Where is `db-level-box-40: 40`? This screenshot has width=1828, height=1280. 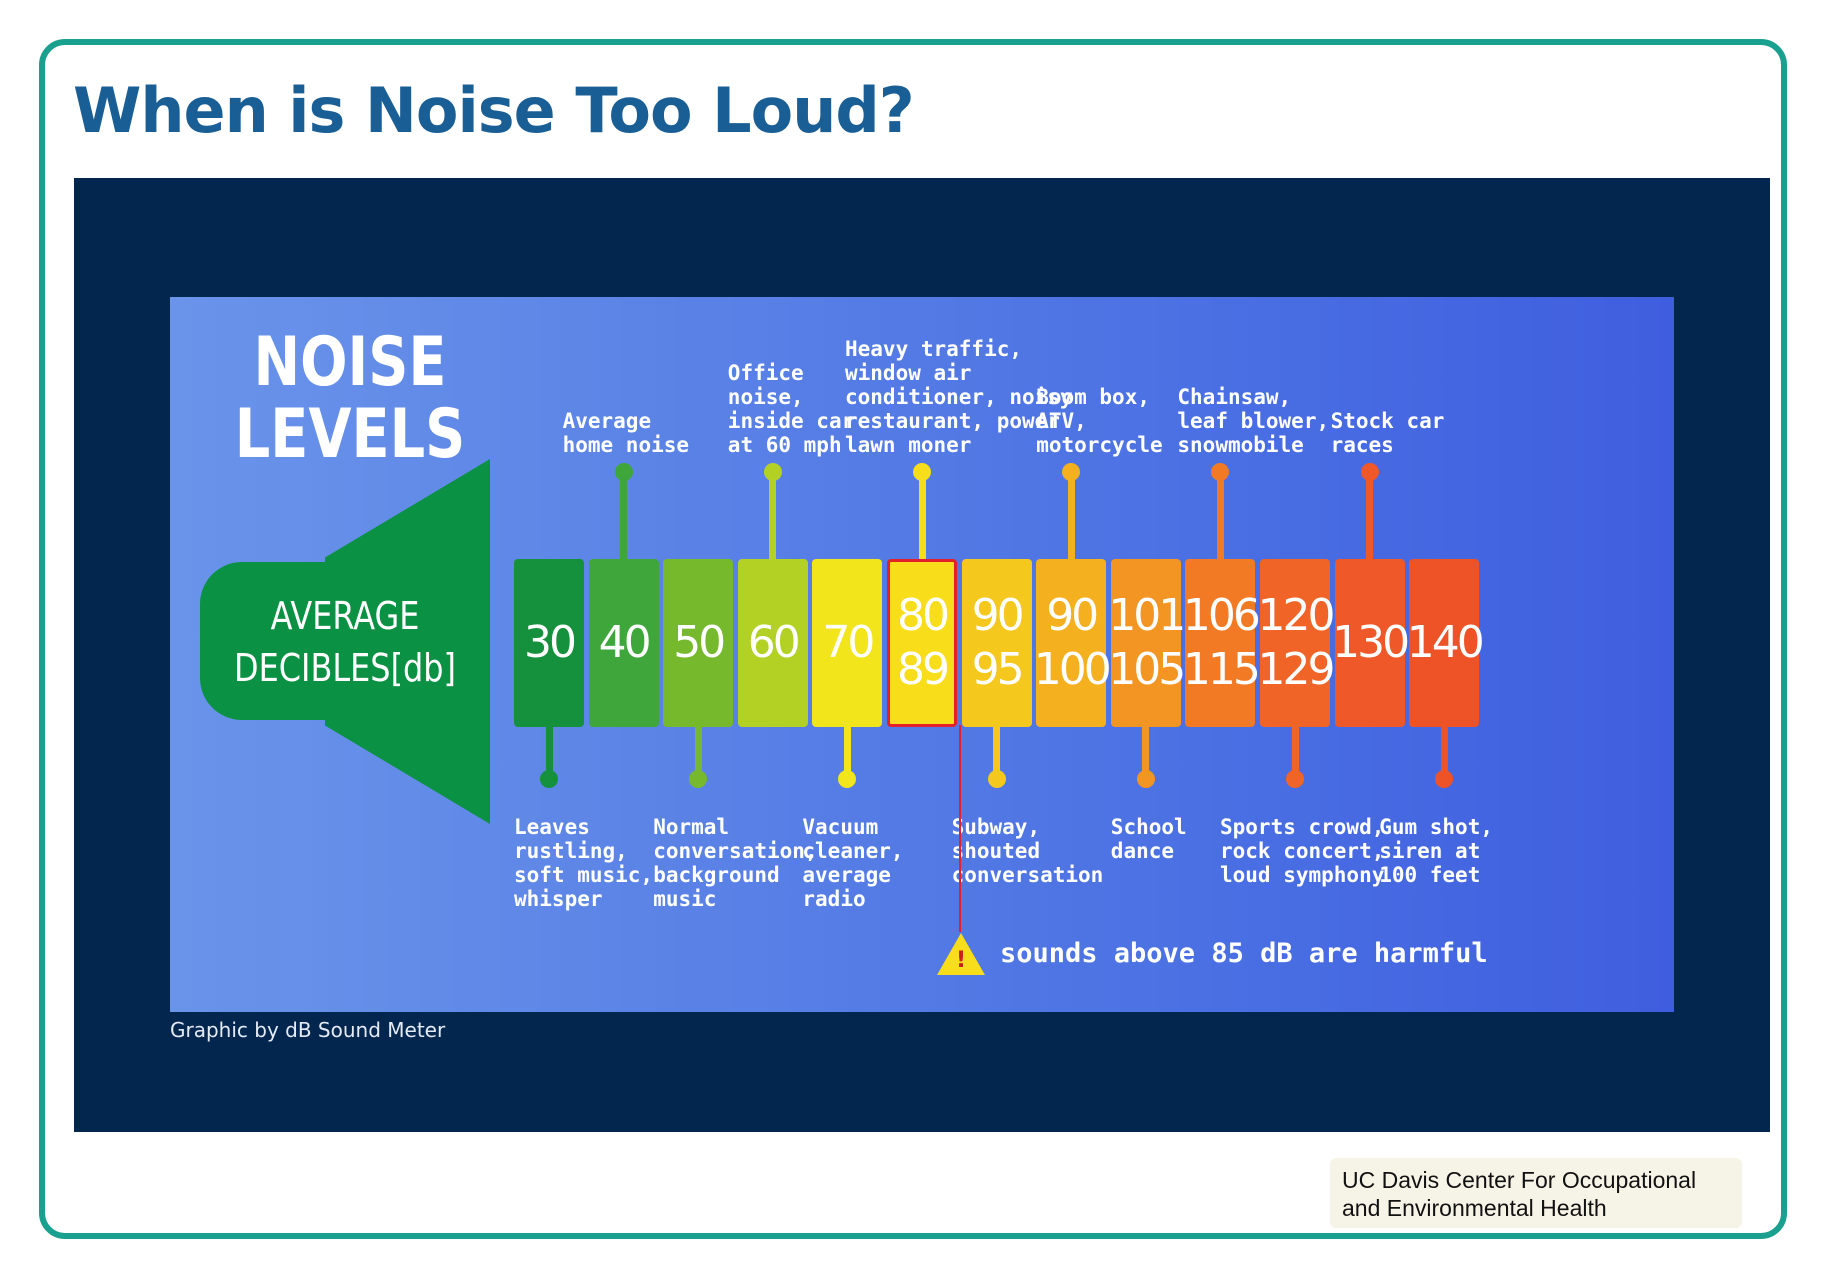 db-level-box-40: 40 is located at coordinates (623, 643).